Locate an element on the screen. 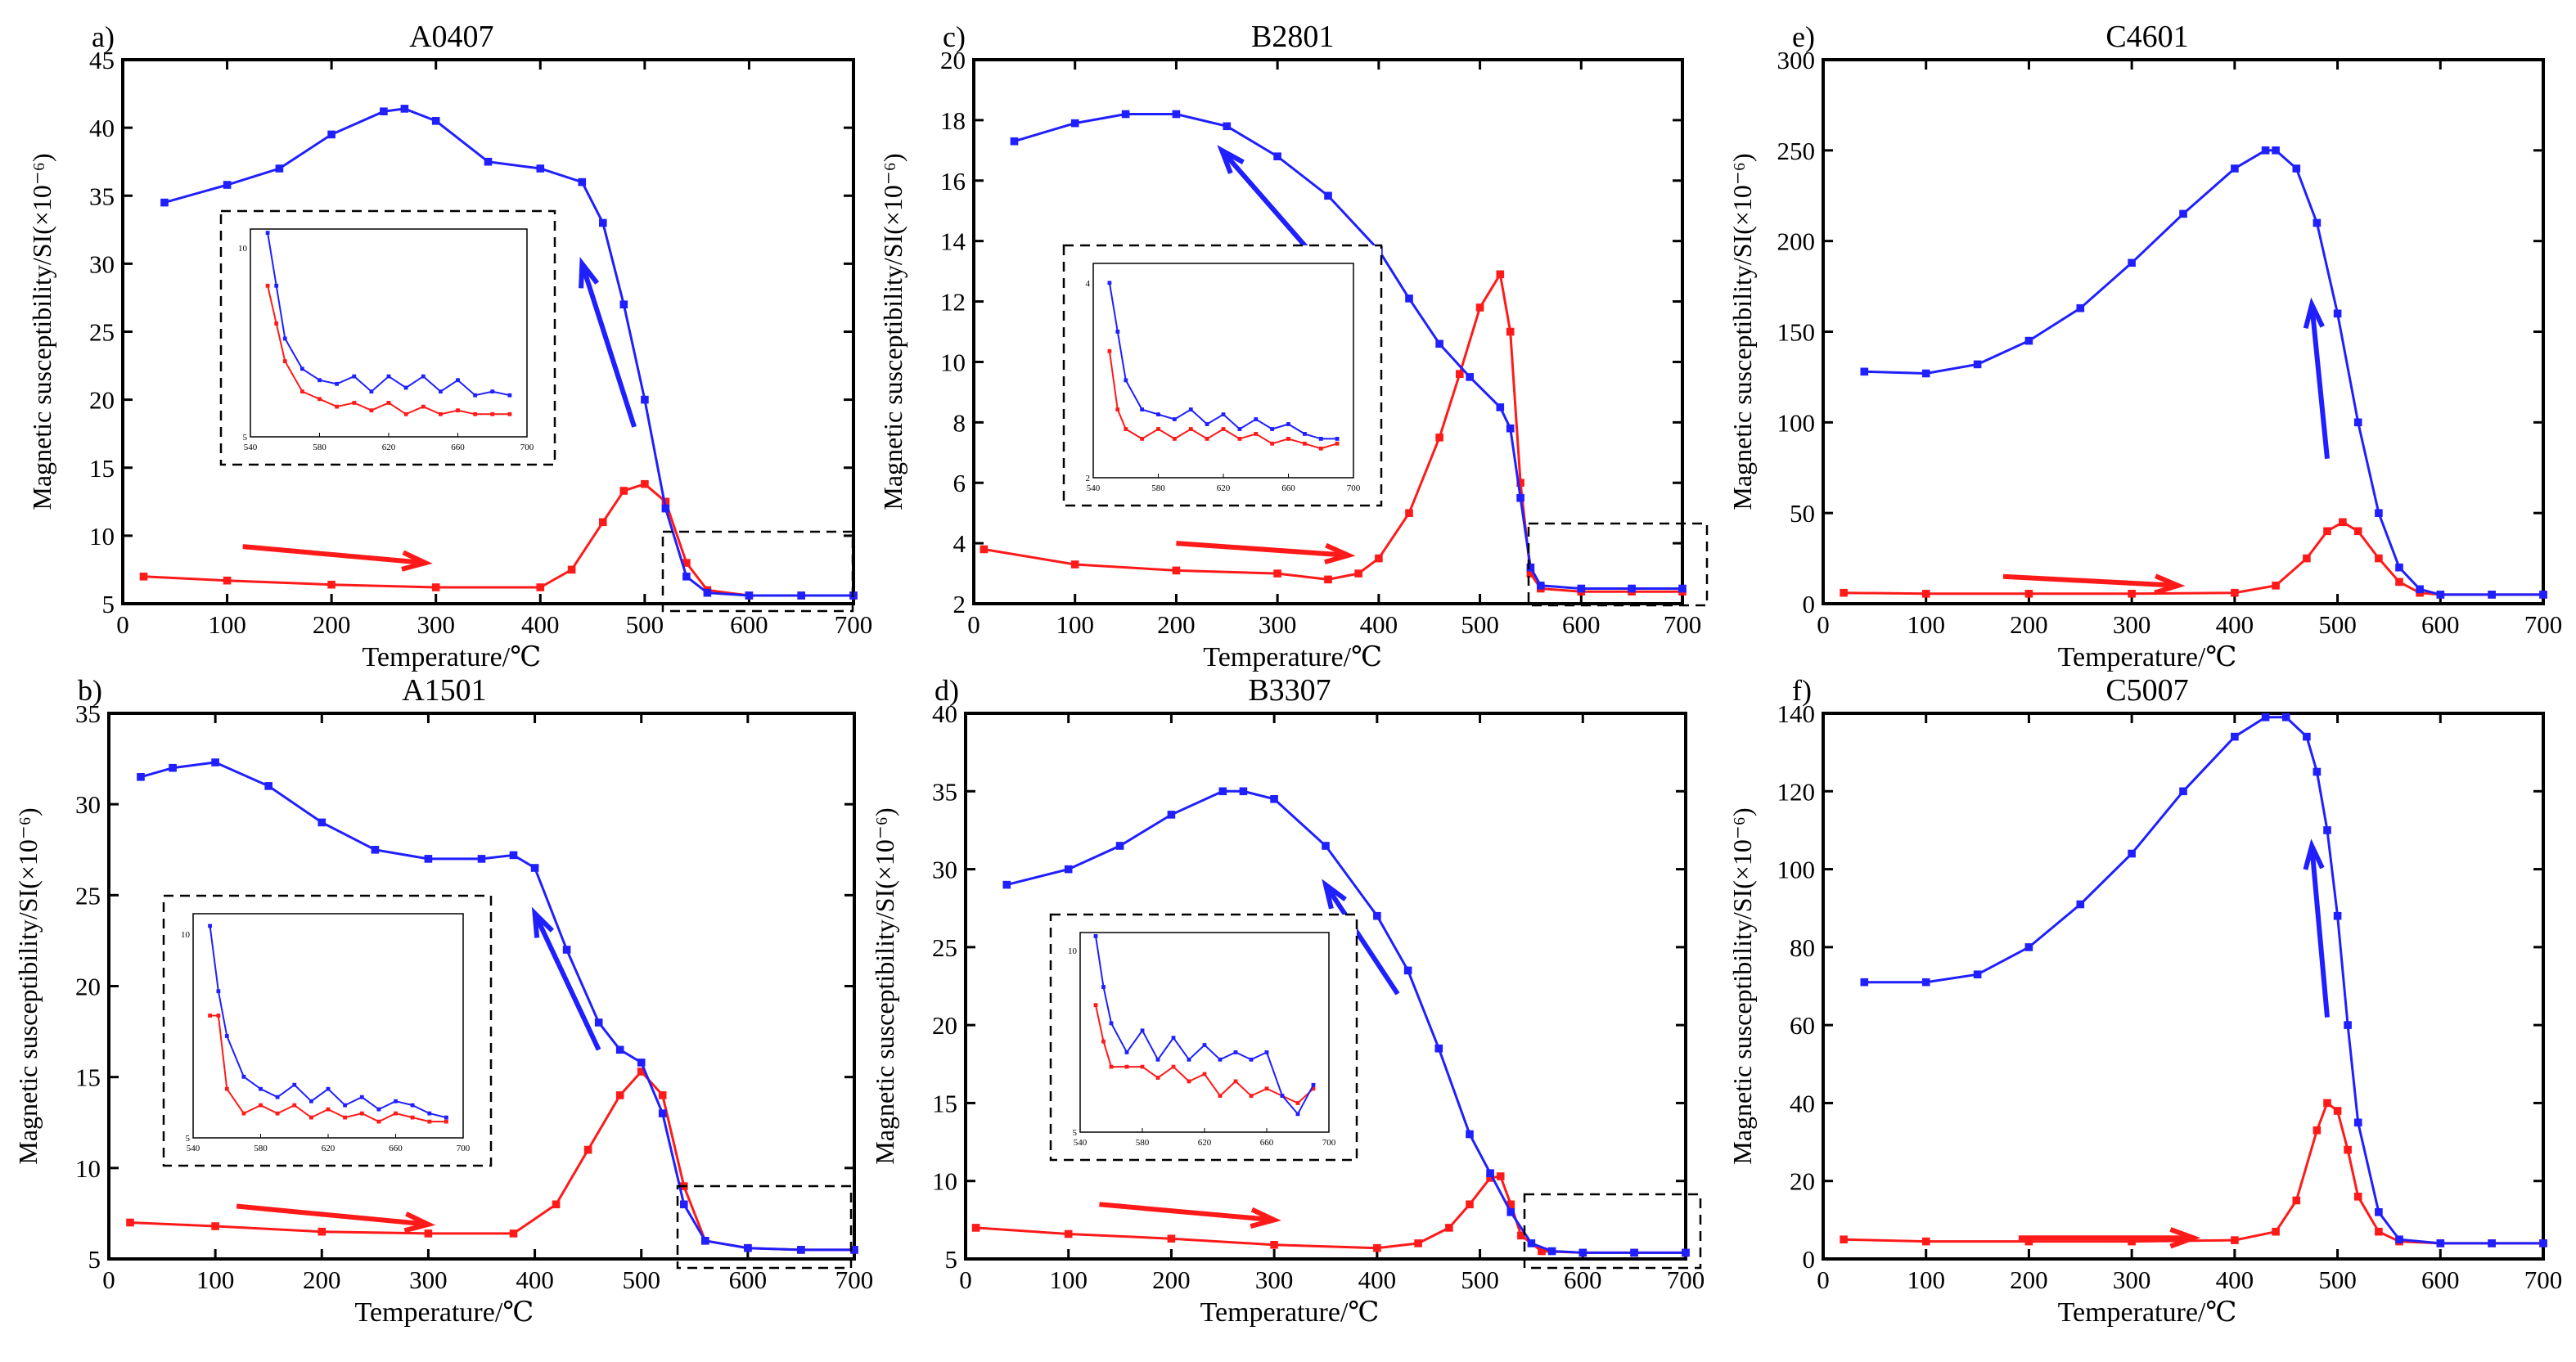 The height and width of the screenshot is (1362, 2576). inset-y-tick-label: 2 is located at coordinates (1088, 479).